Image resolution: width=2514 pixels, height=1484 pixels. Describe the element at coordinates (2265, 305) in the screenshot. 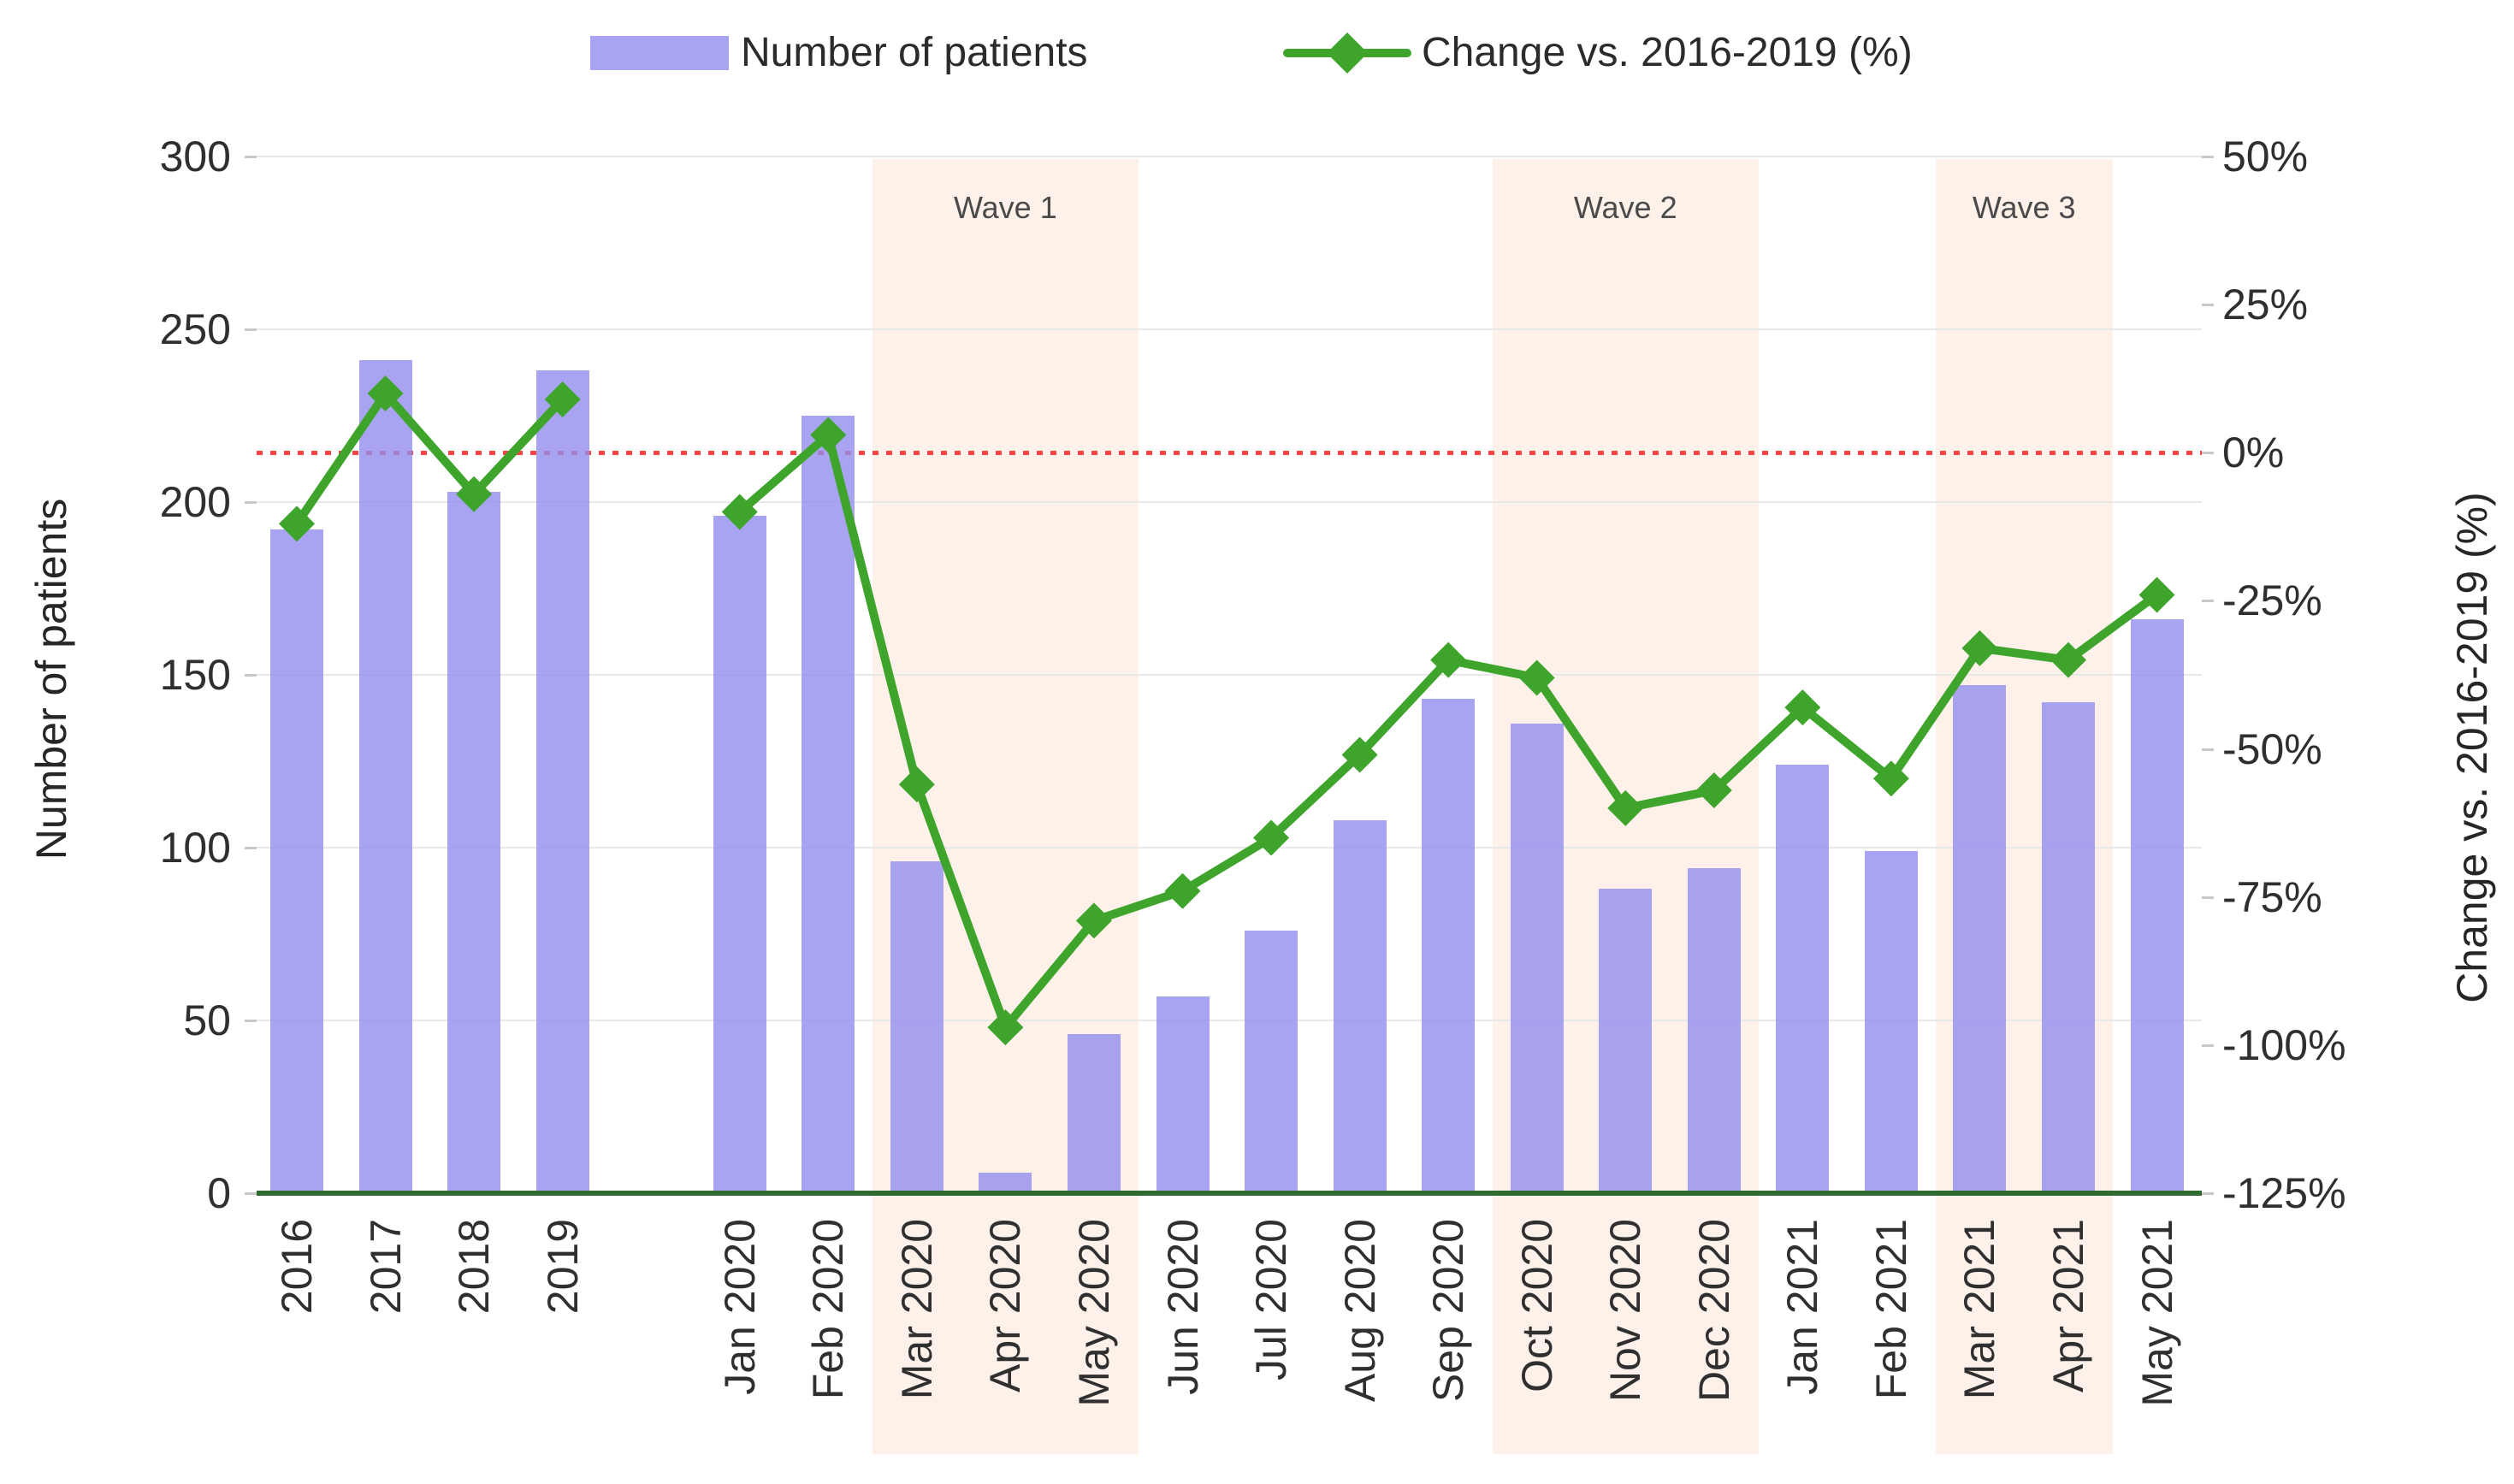

I see `right-axis-tick-label: 25%` at that location.